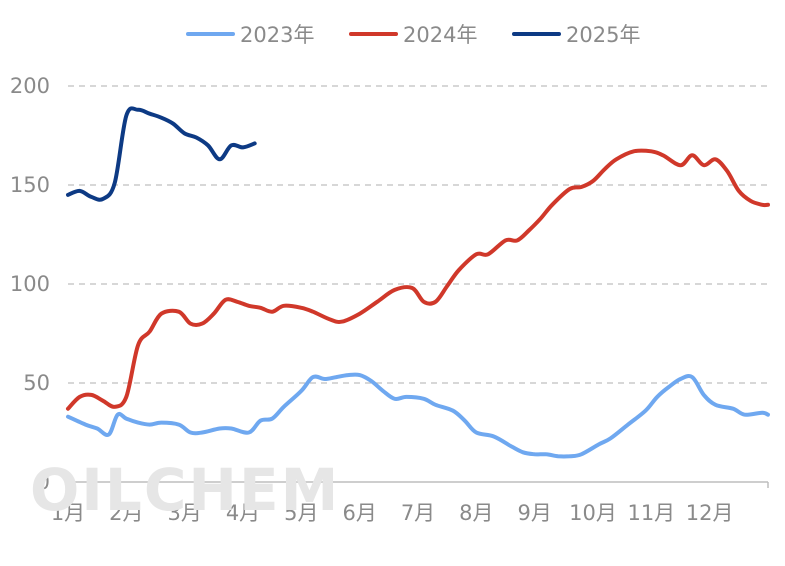 The height and width of the screenshot is (566, 785). Describe the element at coordinates (476, 513) in the screenshot. I see `x-tick-label: 8月` at that location.